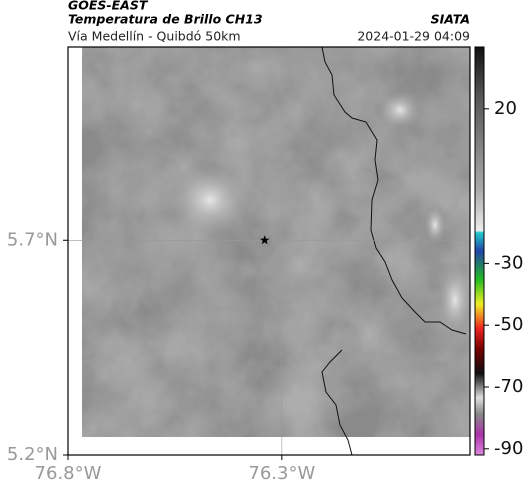 This screenshot has width=526, height=491. I want to click on subtitle: Temperatura de Brillo CH13, so click(165, 19).